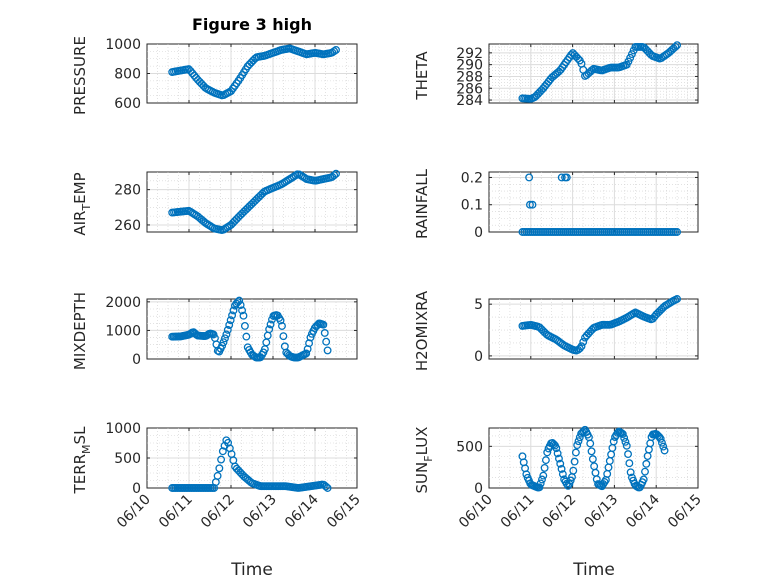 Image resolution: width=778 pixels, height=583 pixels. I want to click on x-tick-label-sun_flux-1: 06/11, so click(518, 512).